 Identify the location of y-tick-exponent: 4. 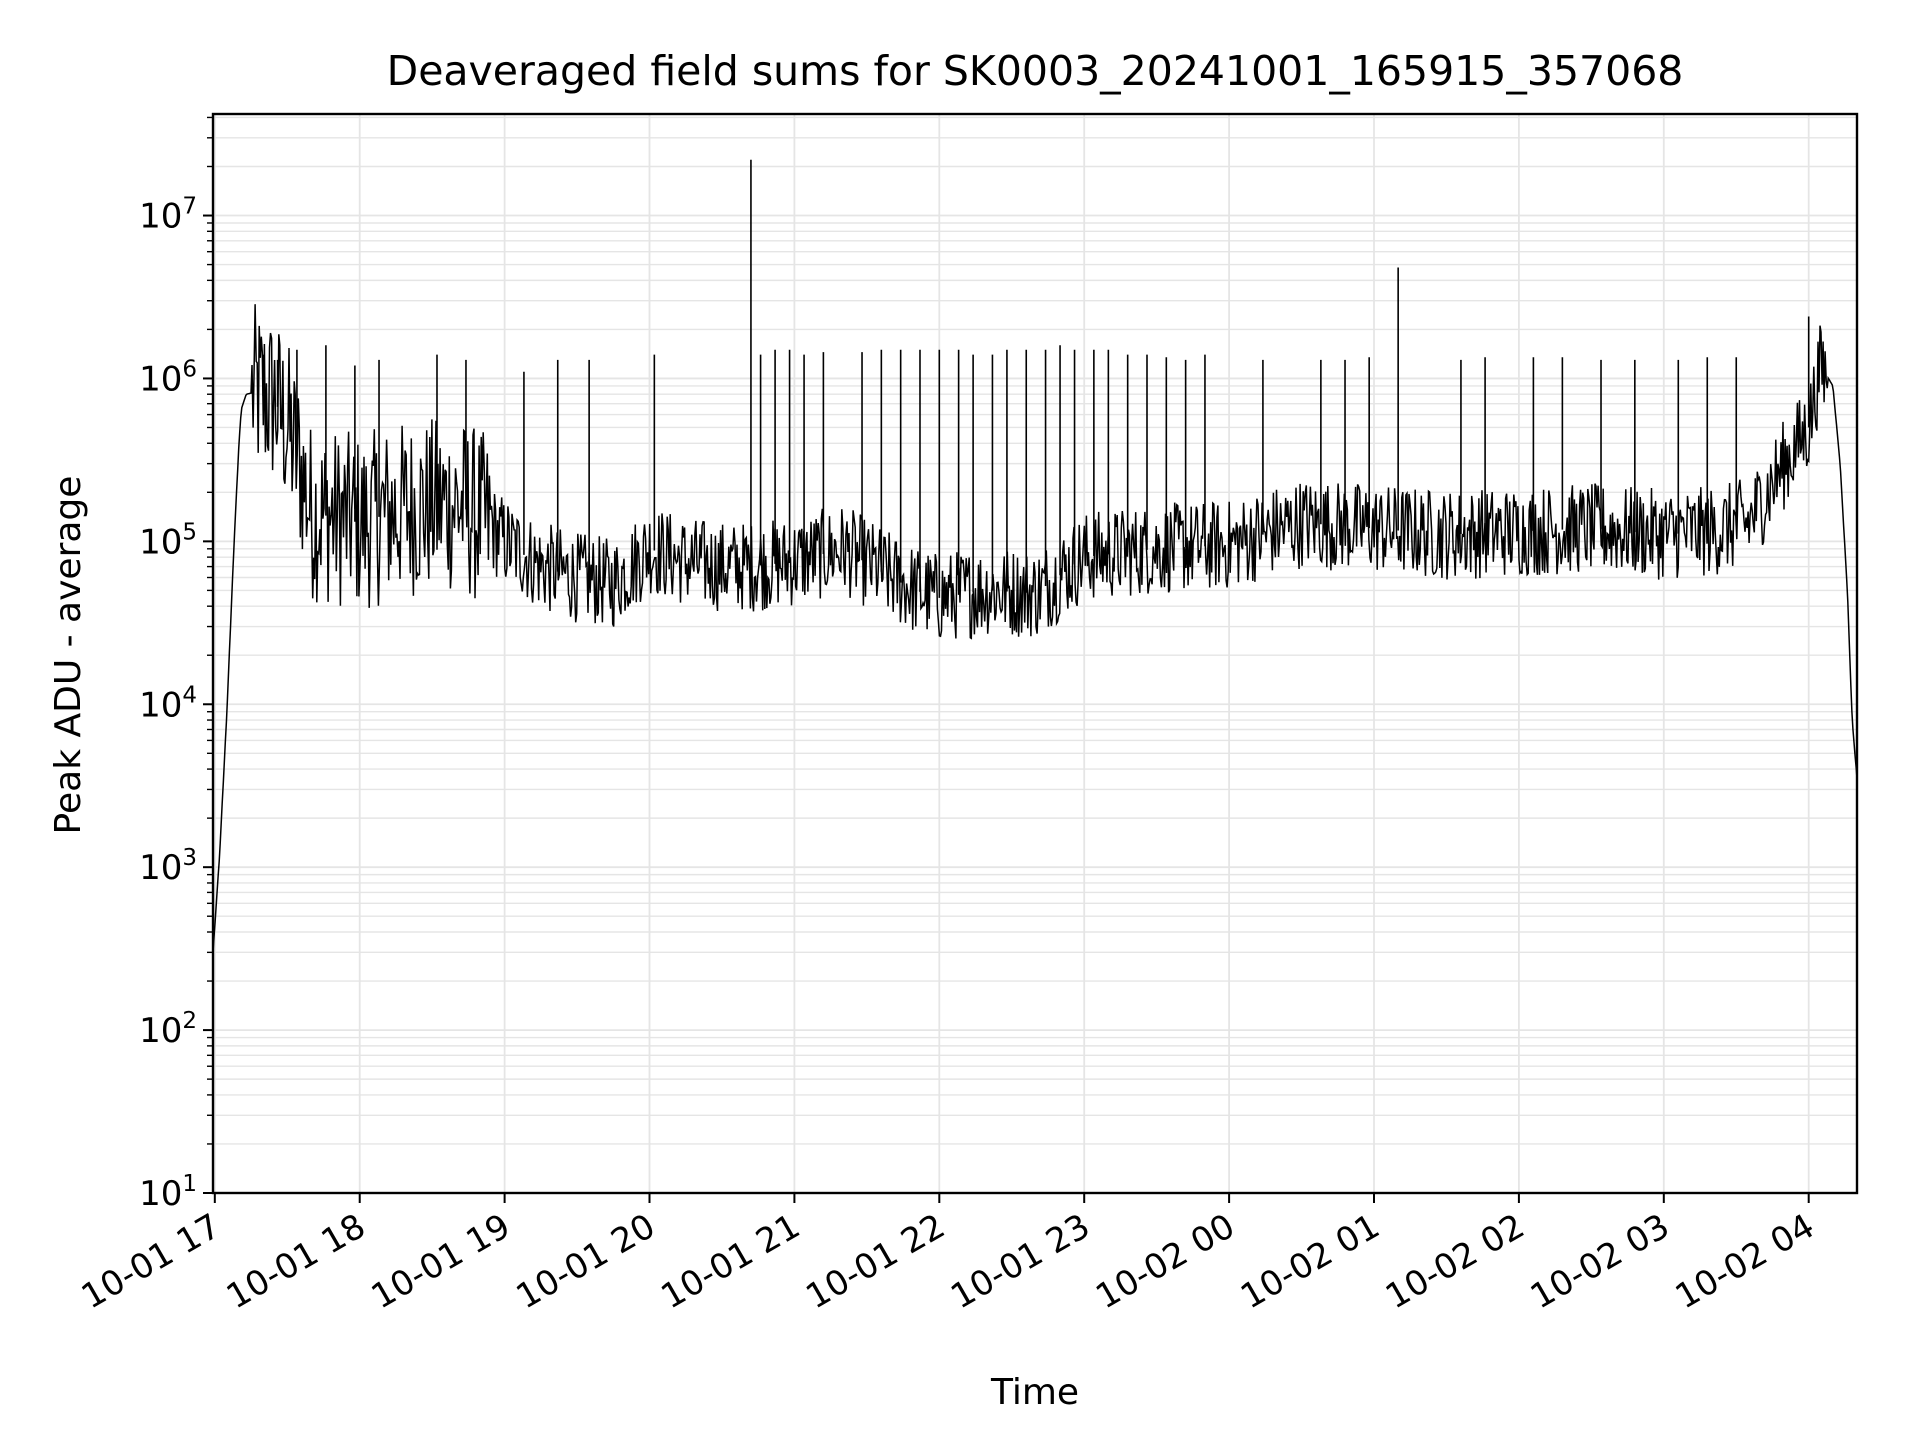
(189, 695).